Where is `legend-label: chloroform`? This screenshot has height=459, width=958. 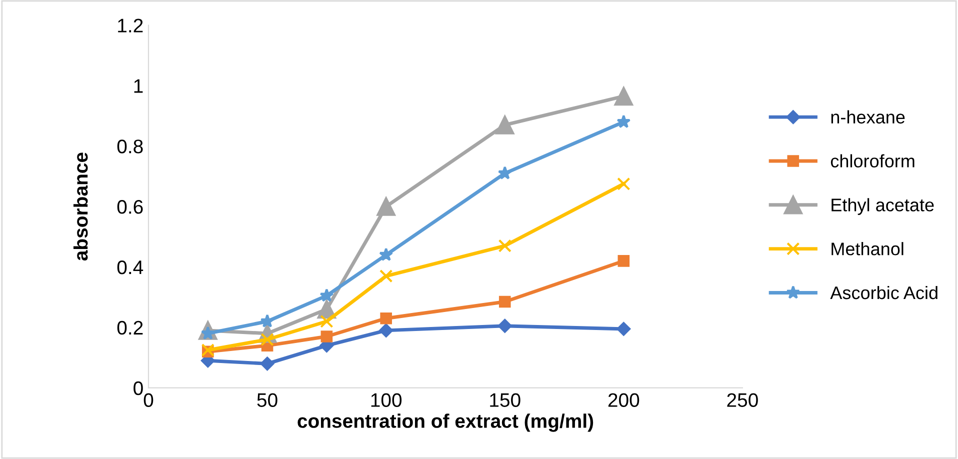
legend-label: chloroform is located at coordinates (872, 161).